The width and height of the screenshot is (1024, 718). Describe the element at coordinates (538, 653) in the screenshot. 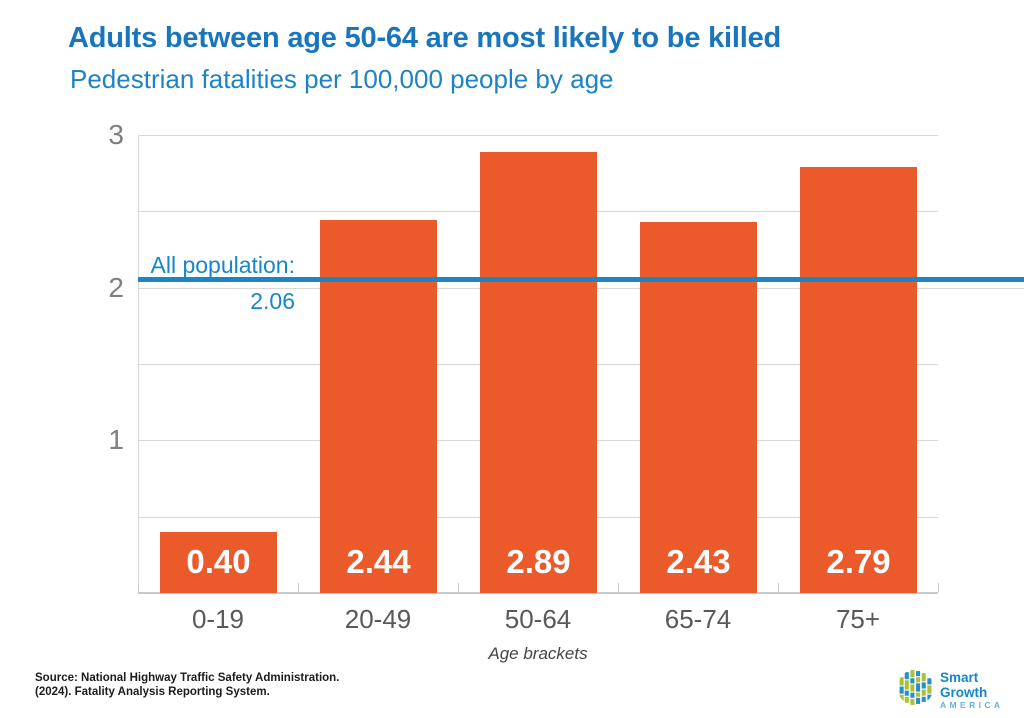

I see `x-axis-title: Age brackets` at that location.